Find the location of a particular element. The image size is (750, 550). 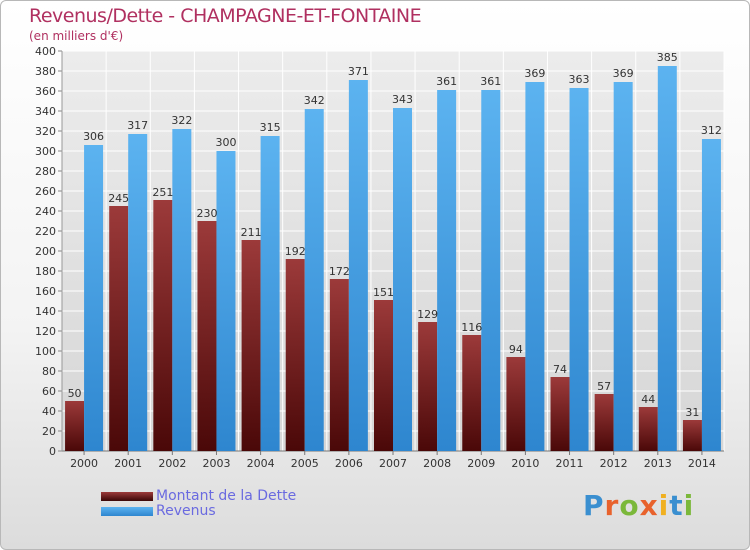

data-label-revenus: 315 is located at coordinates (270, 127).